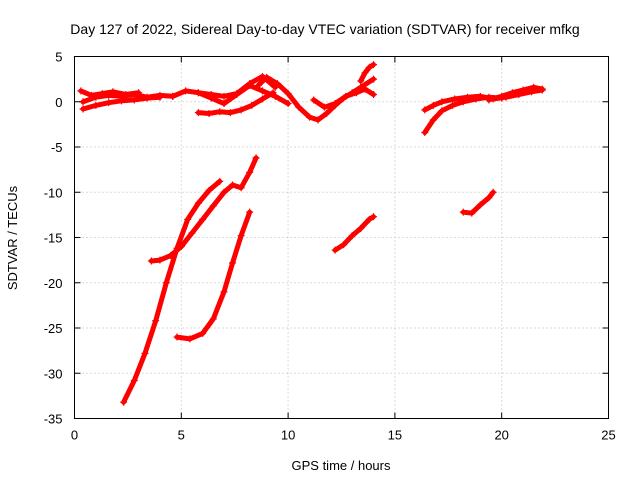 The image size is (640, 480). What do you see at coordinates (53, 373) in the screenshot?
I see `y-tick-label: -30` at bounding box center [53, 373].